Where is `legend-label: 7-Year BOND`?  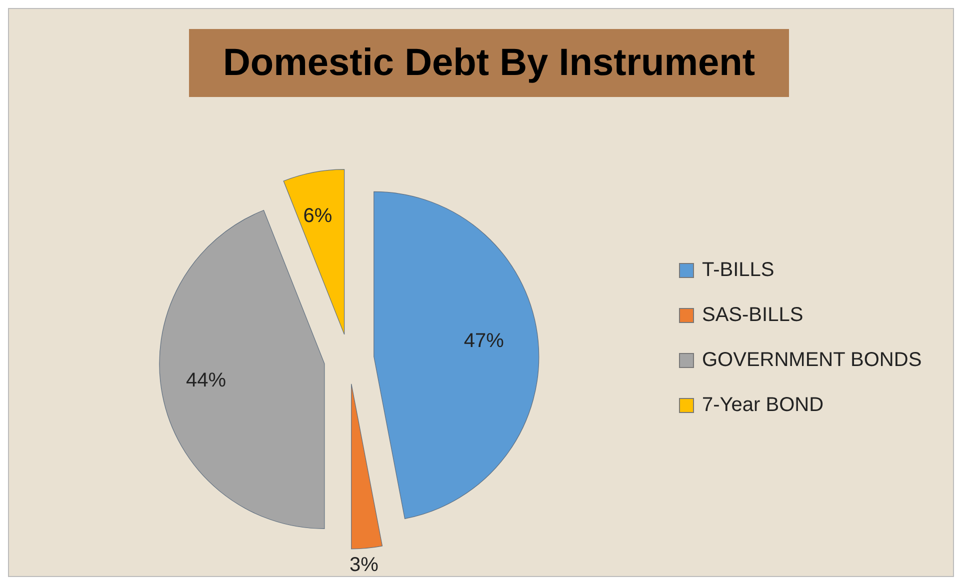
legend-label: 7-Year BOND is located at coordinates (763, 405).